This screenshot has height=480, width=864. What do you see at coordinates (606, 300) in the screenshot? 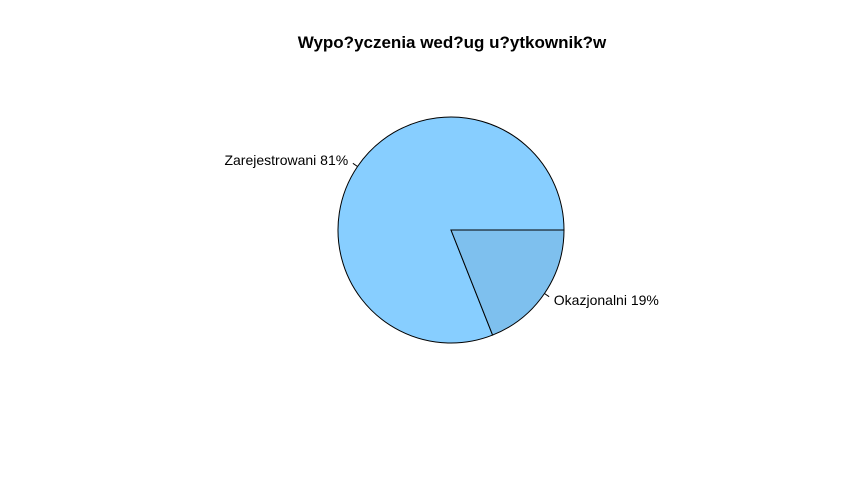
I see `pie-label-1: Okazjonalni 19%` at bounding box center [606, 300].